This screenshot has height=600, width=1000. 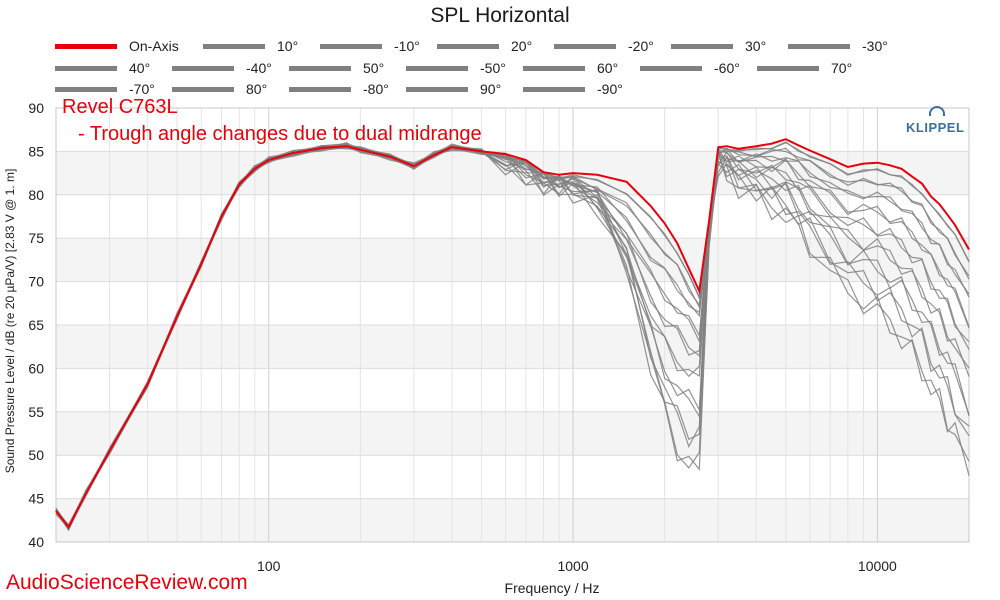 I want to click on legend-item: -10°, so click(x=370, y=46).